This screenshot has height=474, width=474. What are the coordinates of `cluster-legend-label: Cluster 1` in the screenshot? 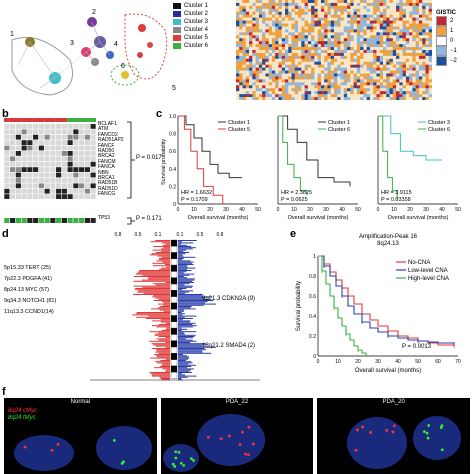 It's located at (196, 6).